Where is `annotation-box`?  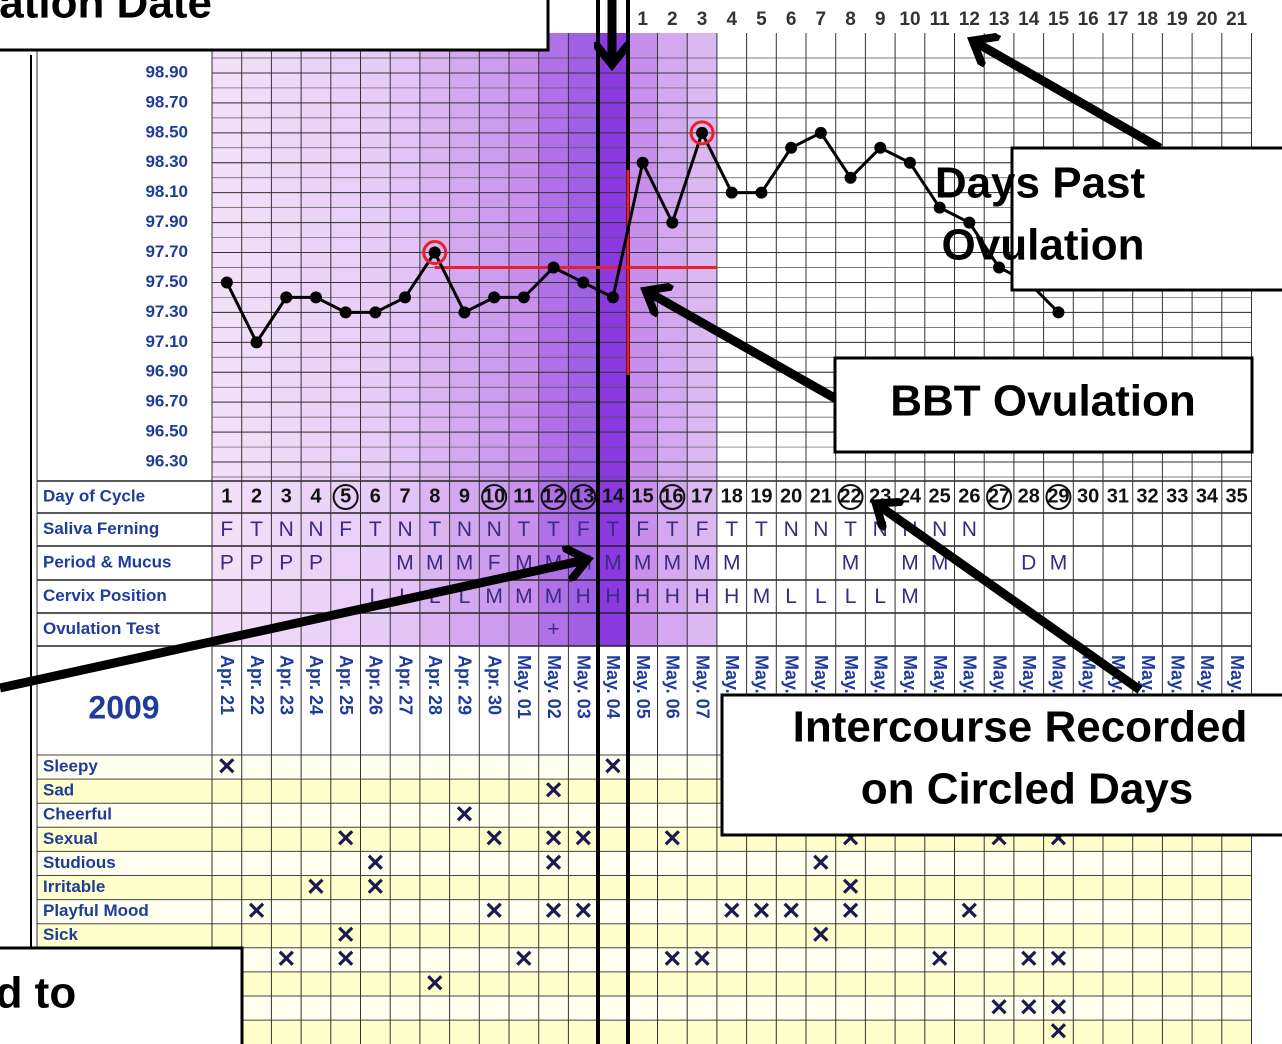 annotation-box is located at coordinates (1146, 219).